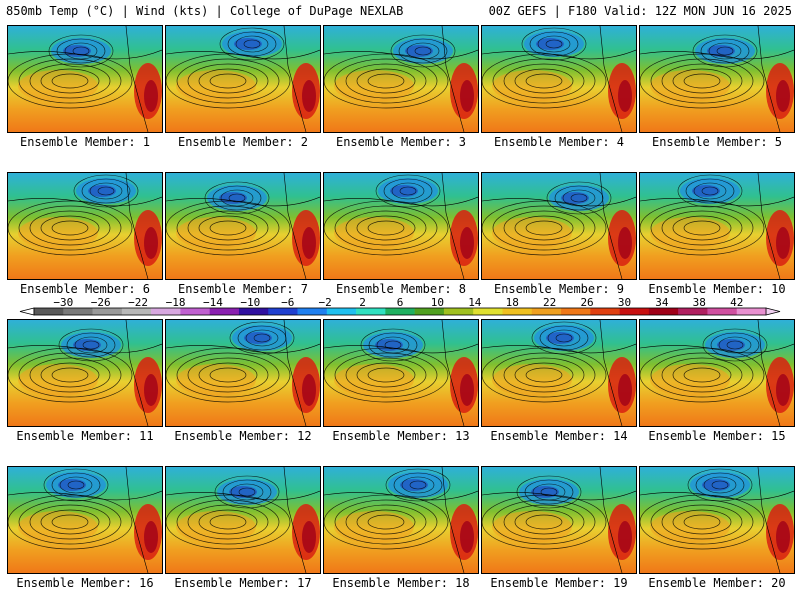 The height and width of the screenshot is (600, 800). I want to click on colorbar-tick-label: −22, so click(138, 302).